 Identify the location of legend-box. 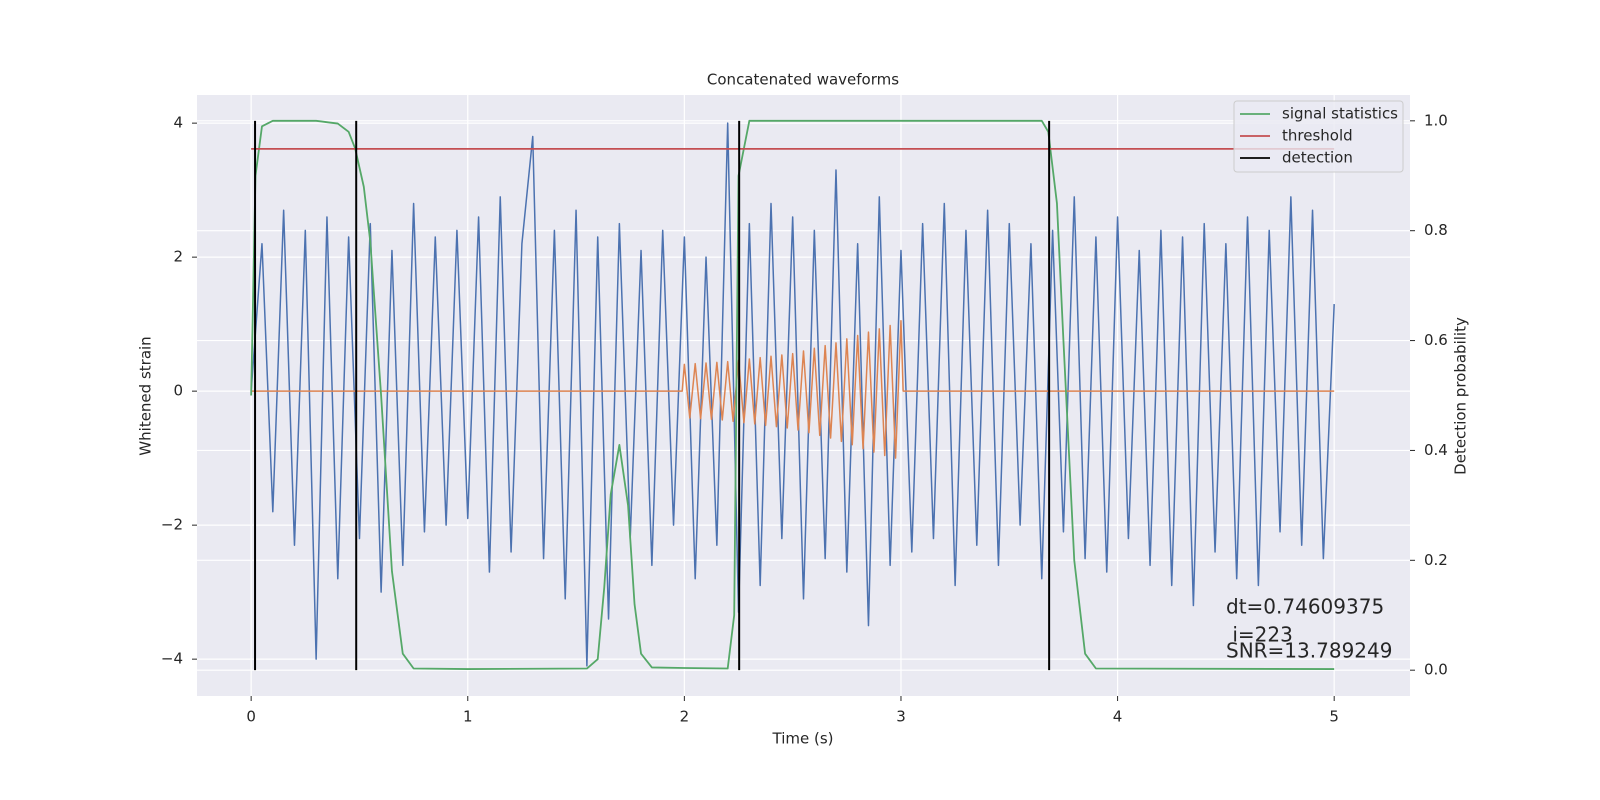
(1318, 136).